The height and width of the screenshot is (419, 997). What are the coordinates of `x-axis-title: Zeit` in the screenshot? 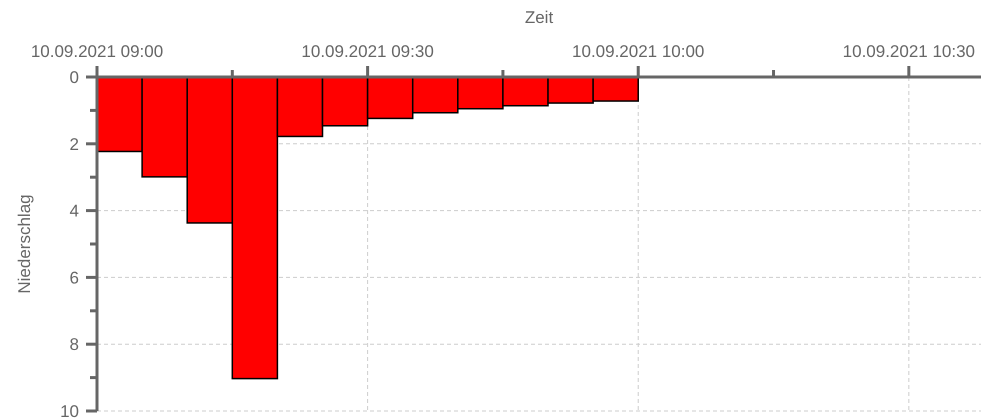 It's located at (539, 18).